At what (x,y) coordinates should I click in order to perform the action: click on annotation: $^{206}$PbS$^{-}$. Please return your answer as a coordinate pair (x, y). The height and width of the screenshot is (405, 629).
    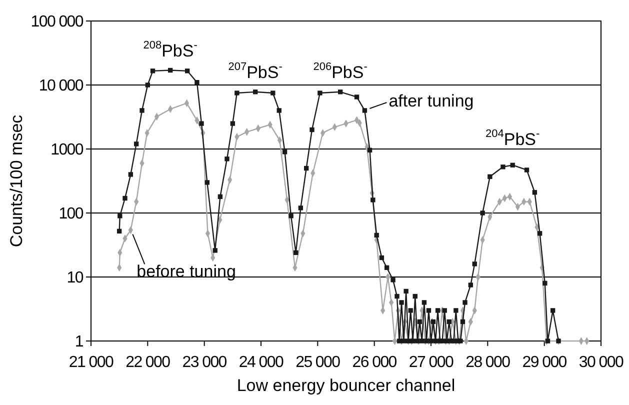
    Looking at the image, I should click on (340, 71).